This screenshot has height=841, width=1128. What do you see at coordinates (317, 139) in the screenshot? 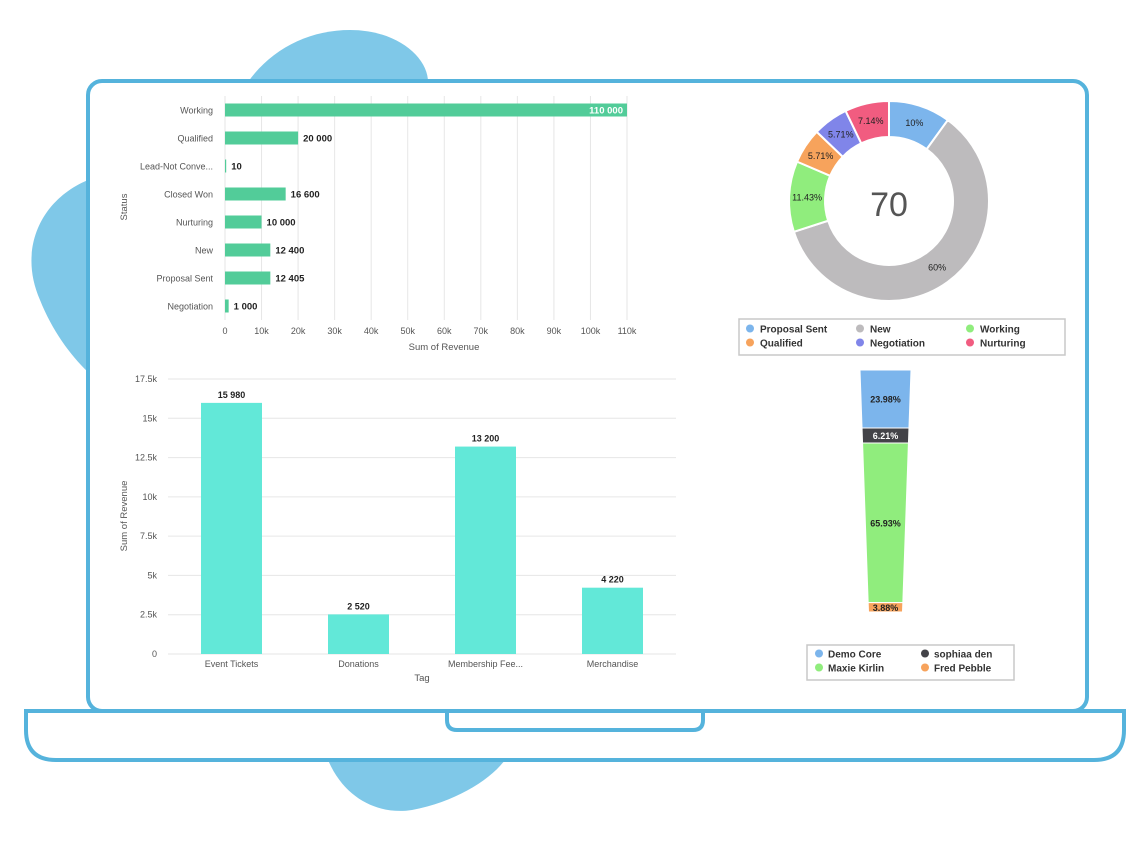
I see `hbar-data-label: 20 000` at bounding box center [317, 139].